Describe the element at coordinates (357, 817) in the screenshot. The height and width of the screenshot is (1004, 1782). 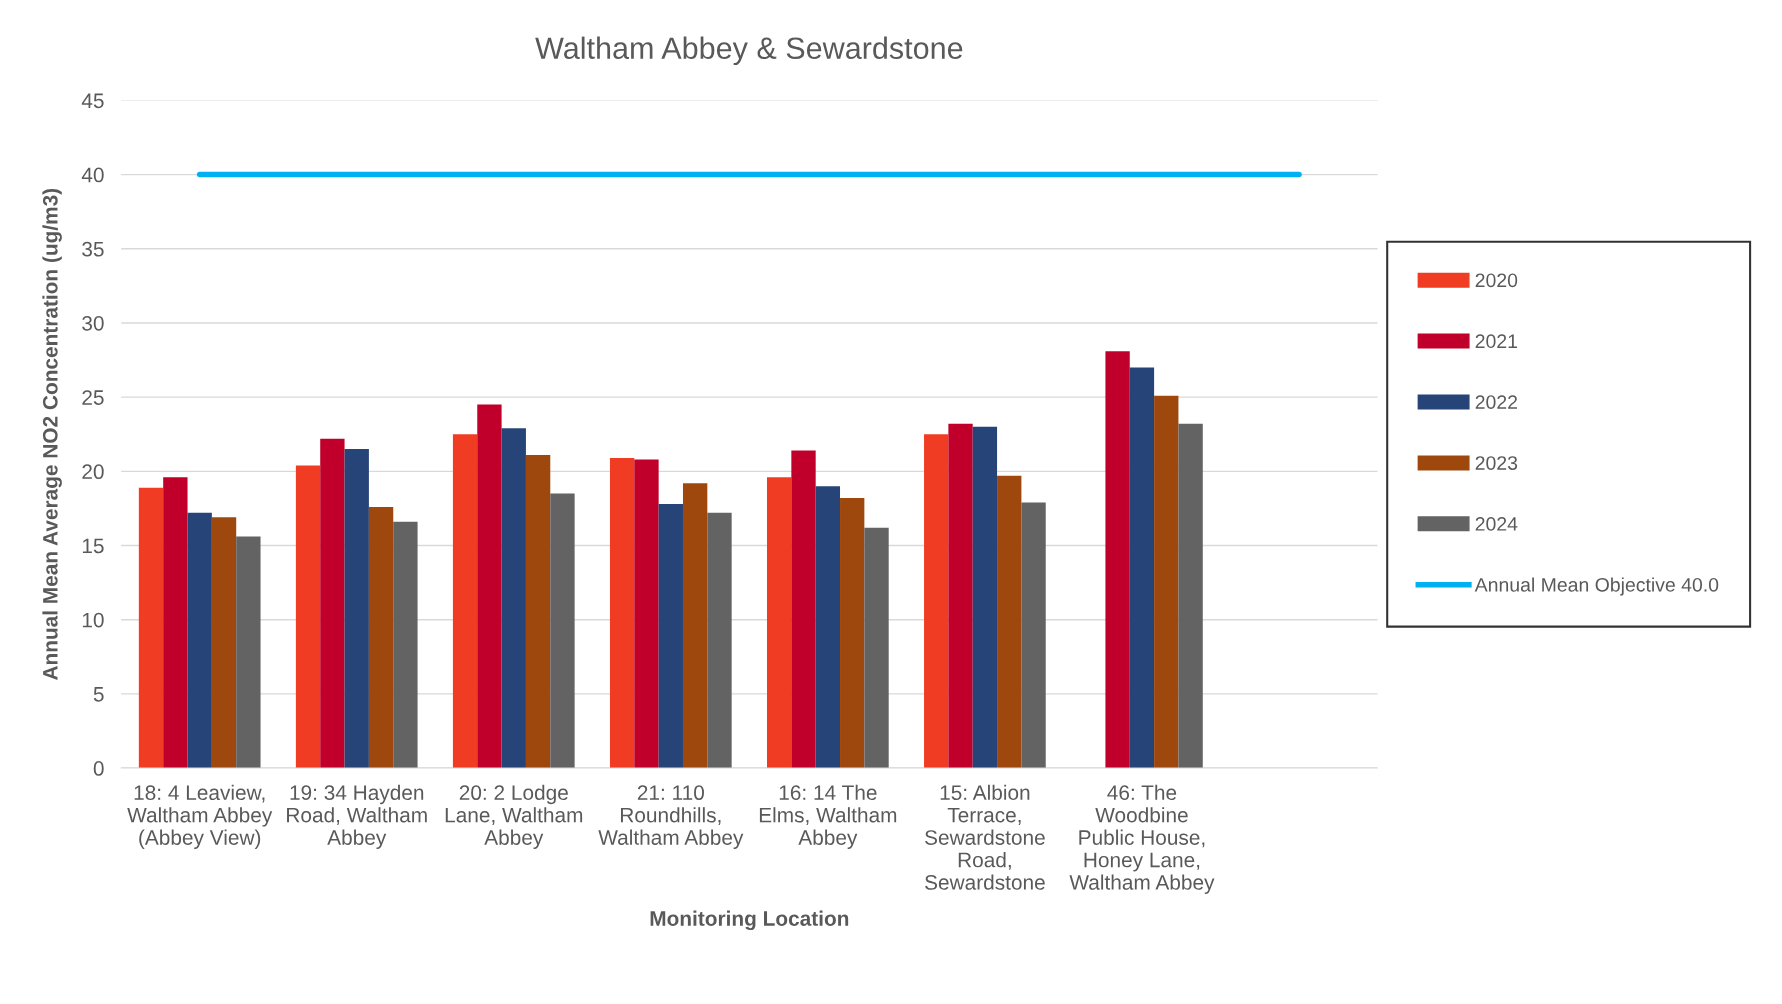
I see `x-tick-label: 19: 34 Hayden Road, Waltham Abbey` at that location.